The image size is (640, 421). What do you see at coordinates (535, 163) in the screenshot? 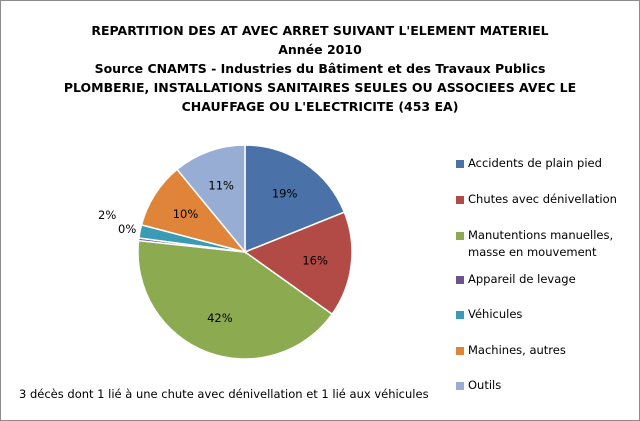
I see `legend-label-plain-pied: Accidents de plain pied` at bounding box center [535, 163].